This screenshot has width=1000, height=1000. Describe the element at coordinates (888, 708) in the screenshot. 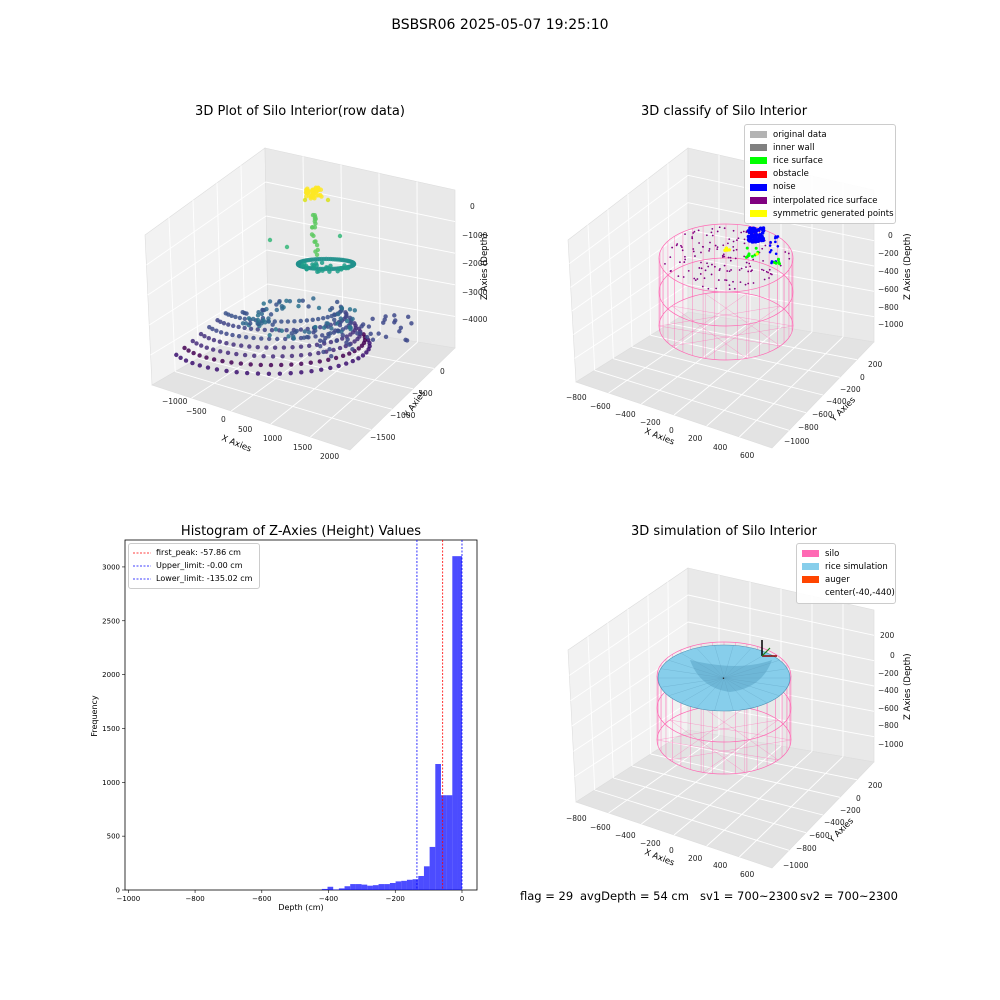

I see `z-tick-label: −600` at that location.